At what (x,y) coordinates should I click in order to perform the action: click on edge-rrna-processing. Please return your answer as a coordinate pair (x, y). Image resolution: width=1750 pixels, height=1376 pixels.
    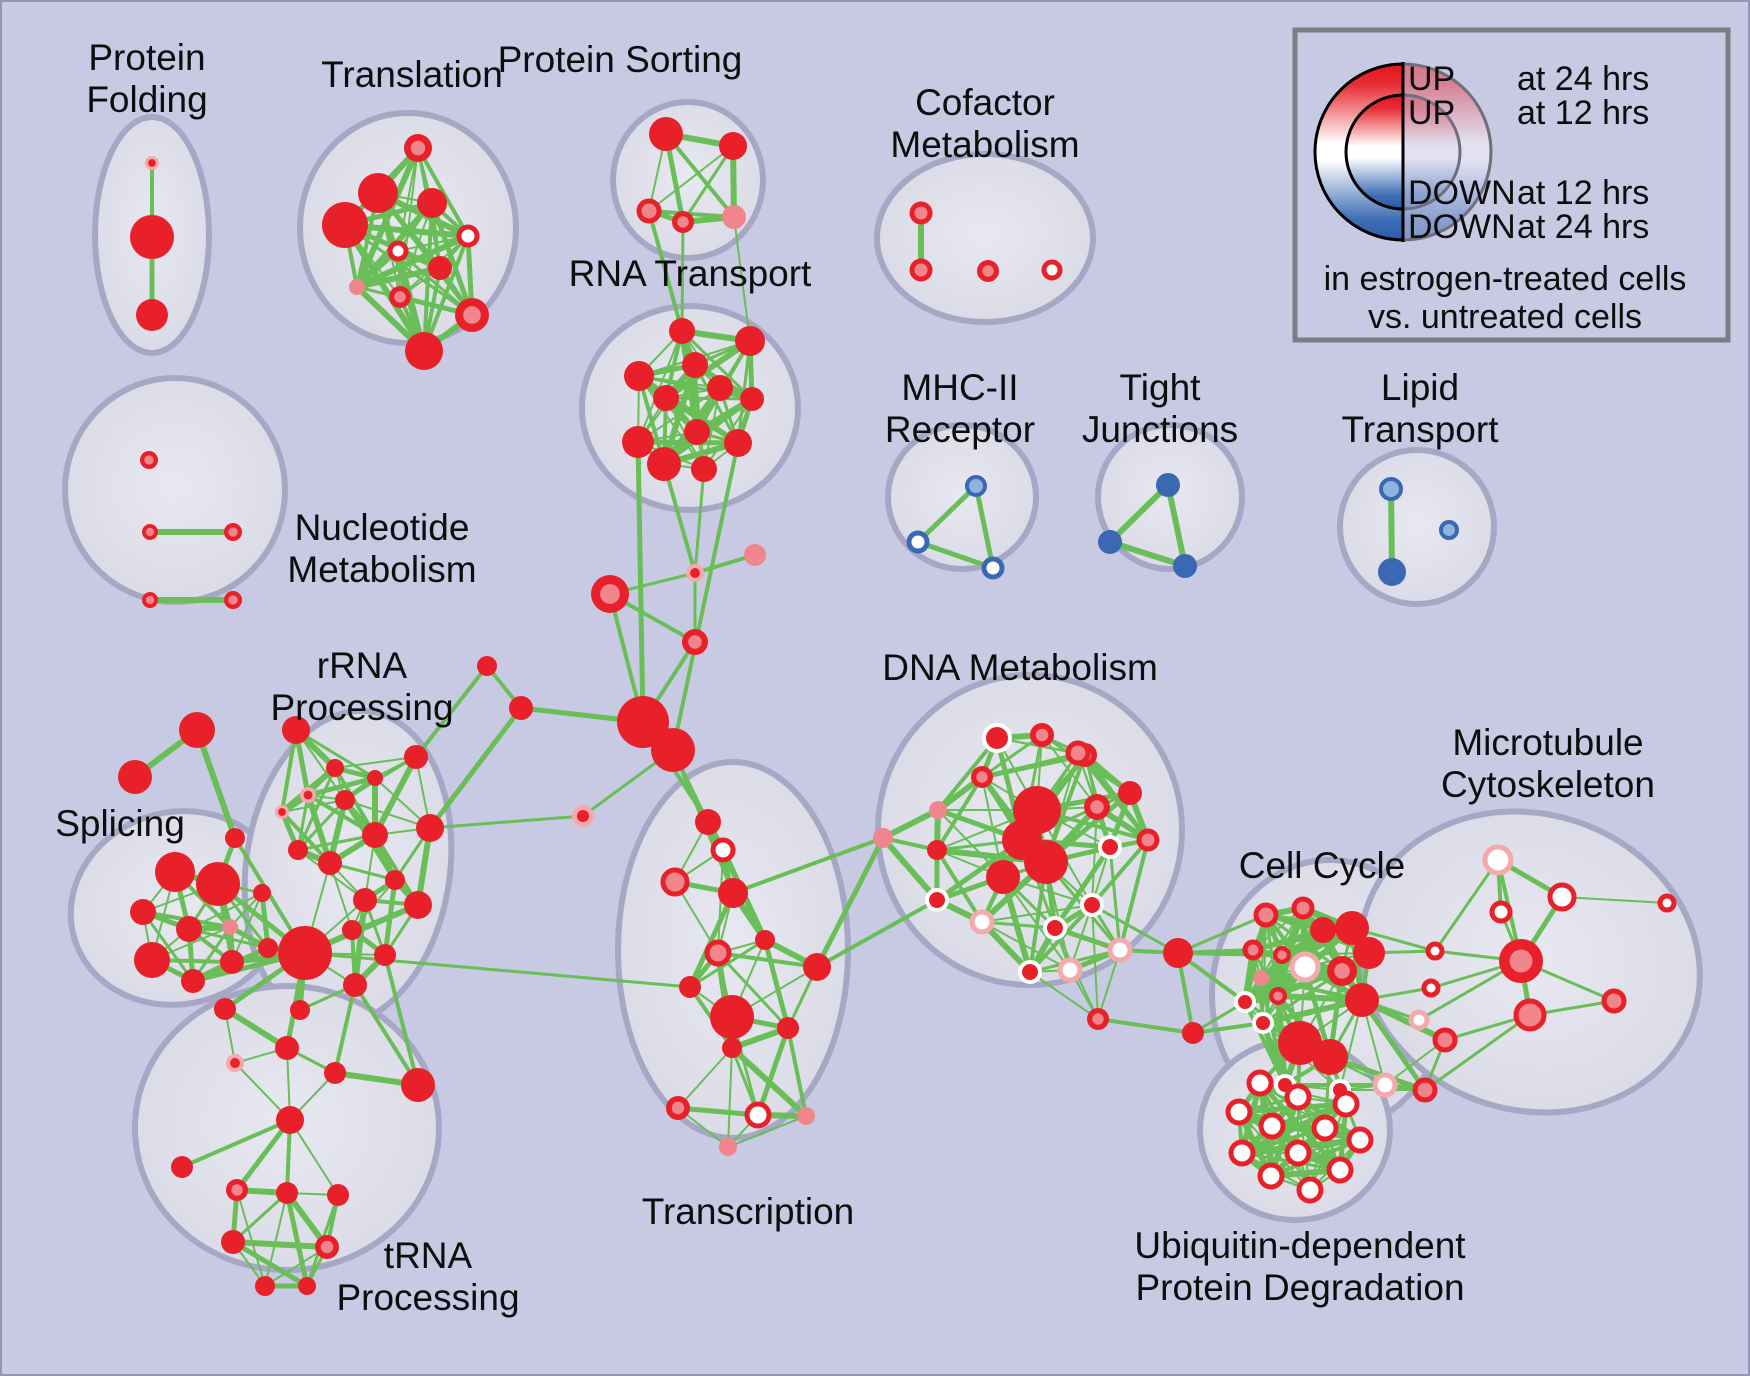
    Looking at the image, I should click on (360, 942).